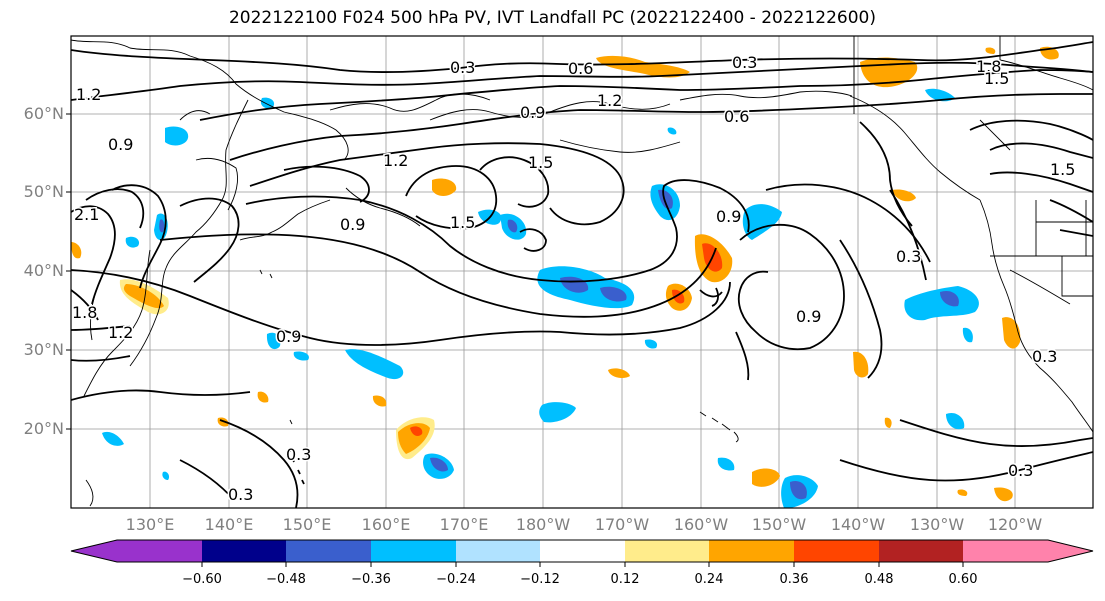  What do you see at coordinates (150, 524) in the screenshot?
I see `lon-label: 130°E` at bounding box center [150, 524].